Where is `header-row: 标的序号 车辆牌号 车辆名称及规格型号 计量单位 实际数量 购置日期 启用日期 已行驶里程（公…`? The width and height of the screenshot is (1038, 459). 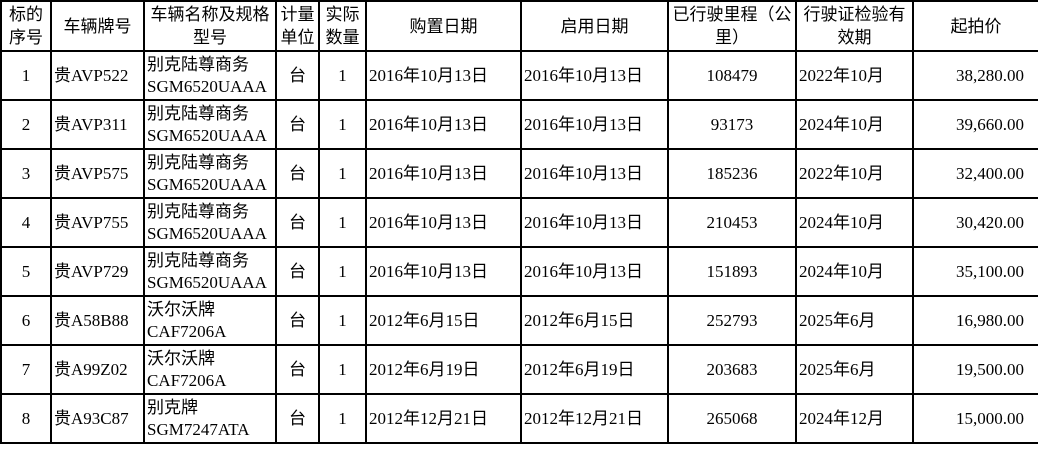 header-row: 标的序号 车辆牌号 车辆名称及规格型号 计量单位 实际数量 购置日期 启用日期 已行驶里程（公… is located at coordinates (519, 26).